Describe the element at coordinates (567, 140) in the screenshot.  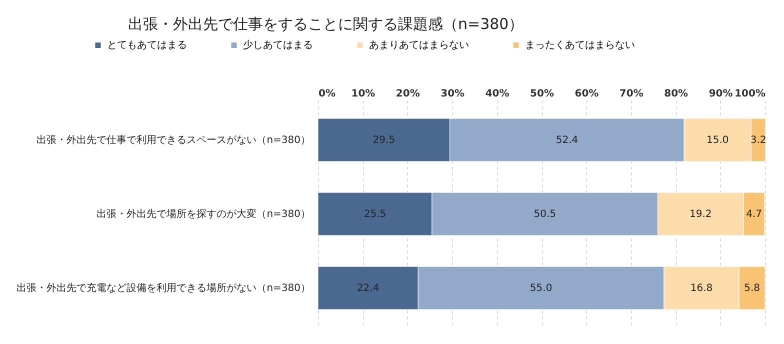
I see `text: 52.4` at that location.